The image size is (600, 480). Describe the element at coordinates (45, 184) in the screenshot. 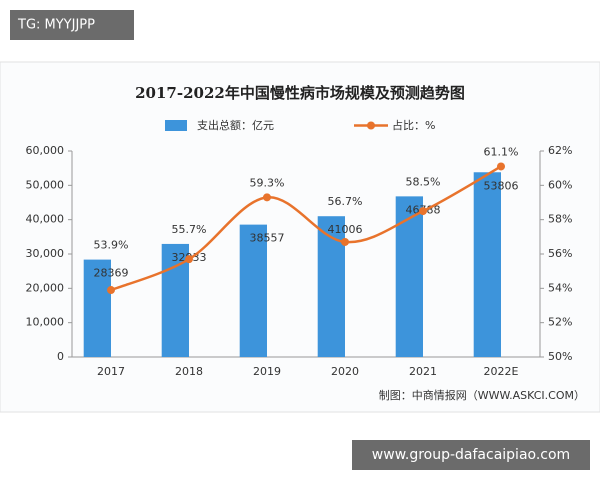

I see `y-tick-label: 50,000` at that location.